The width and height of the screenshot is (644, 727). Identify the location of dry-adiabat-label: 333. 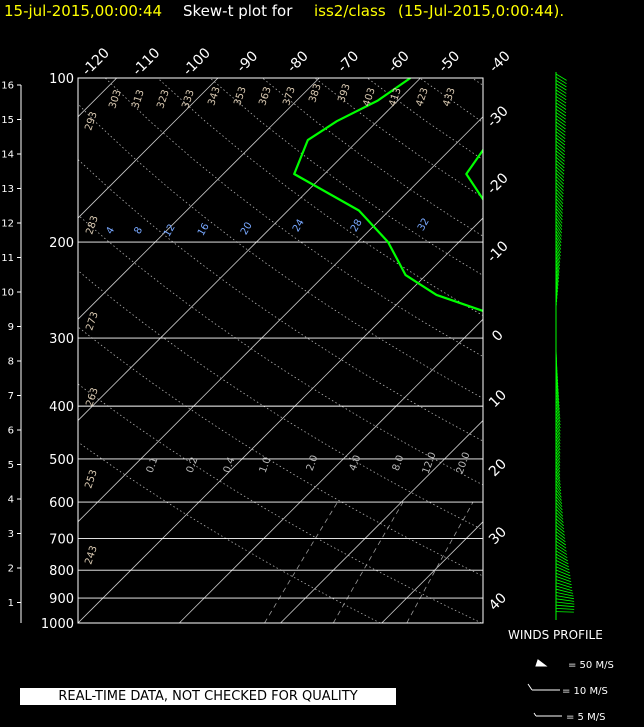
(188, 99).